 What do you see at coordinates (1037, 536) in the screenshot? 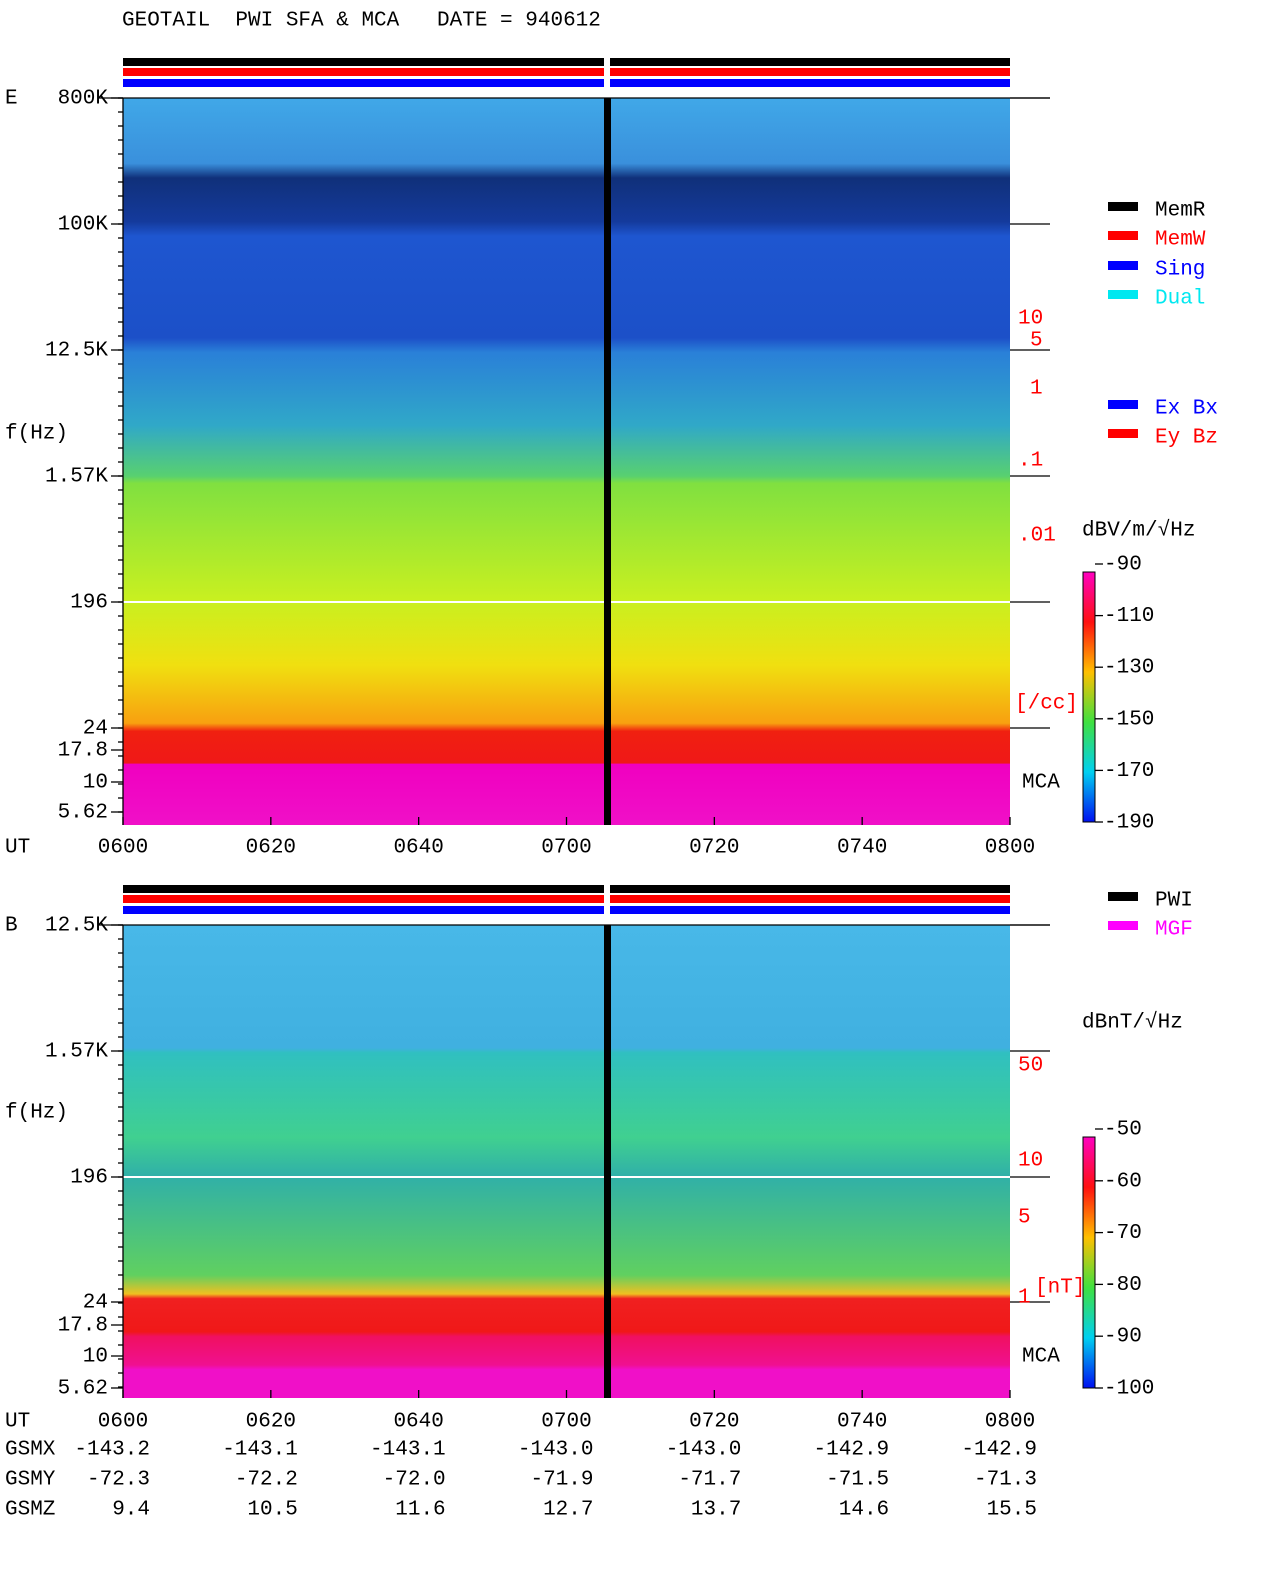
I see `density-label: .01` at bounding box center [1037, 536].